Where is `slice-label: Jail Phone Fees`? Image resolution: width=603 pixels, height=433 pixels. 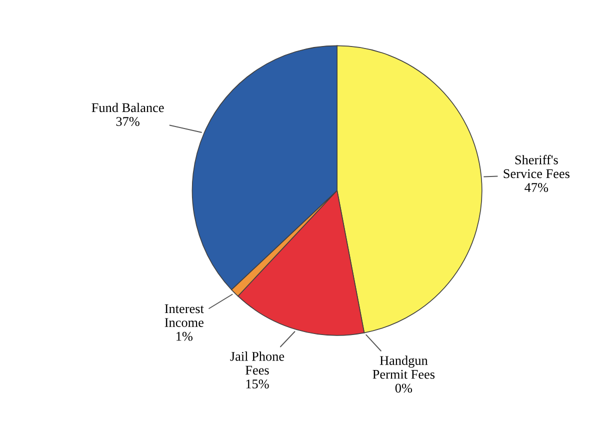 slice-label: Jail Phone Fees is located at coordinates (257, 363).